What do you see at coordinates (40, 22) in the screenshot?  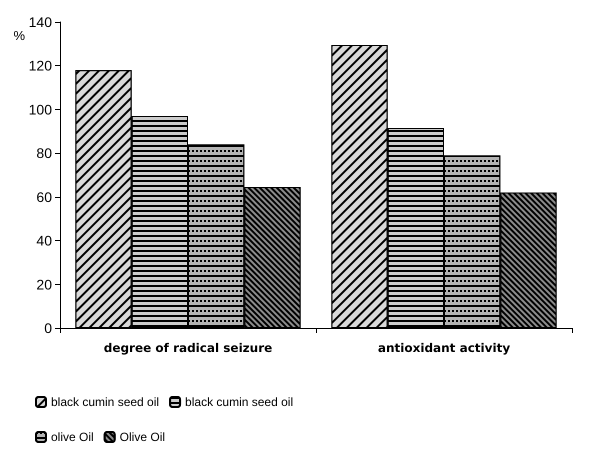 I see `y-tick-label: 140` at bounding box center [40, 22].